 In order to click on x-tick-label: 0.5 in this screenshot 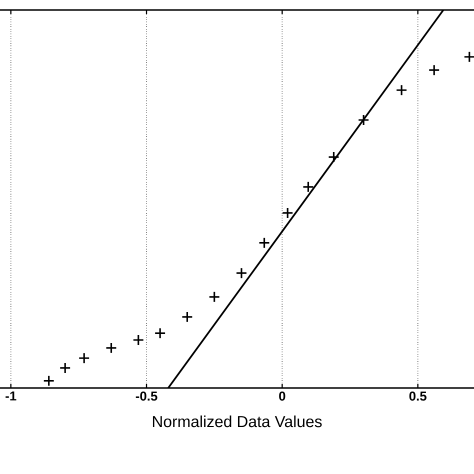, I will do `click(417, 396)`.